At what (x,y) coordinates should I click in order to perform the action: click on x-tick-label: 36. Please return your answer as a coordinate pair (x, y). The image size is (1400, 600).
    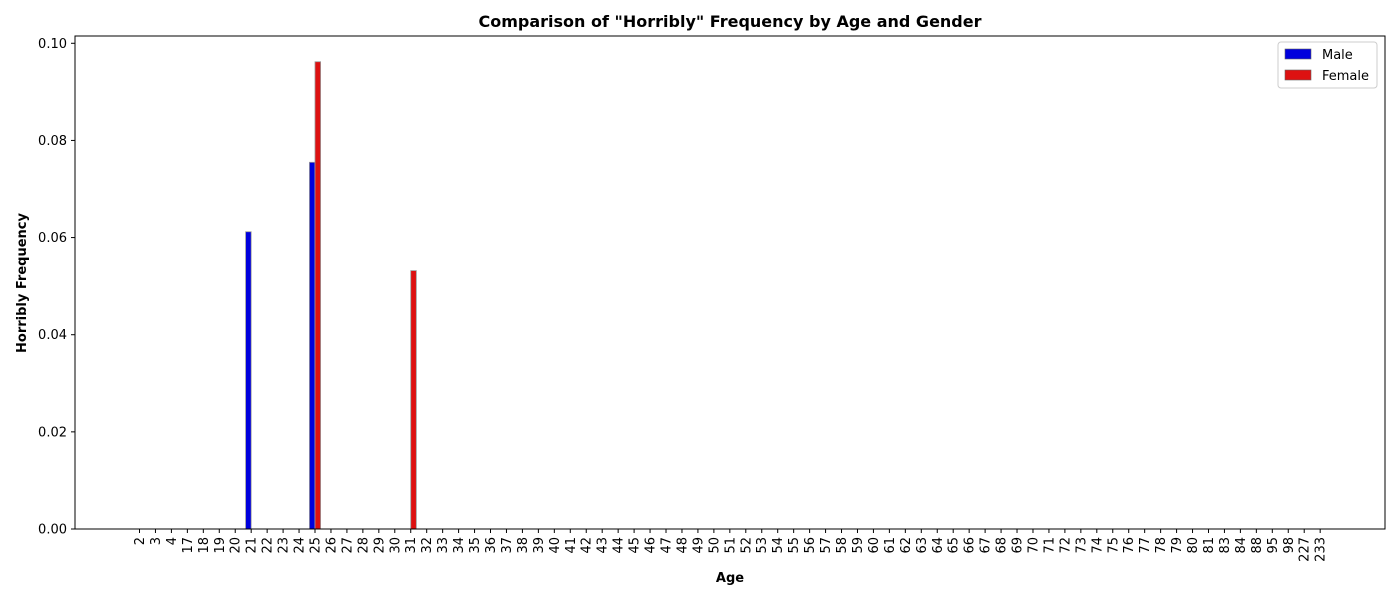
    Looking at the image, I should click on (491, 545).